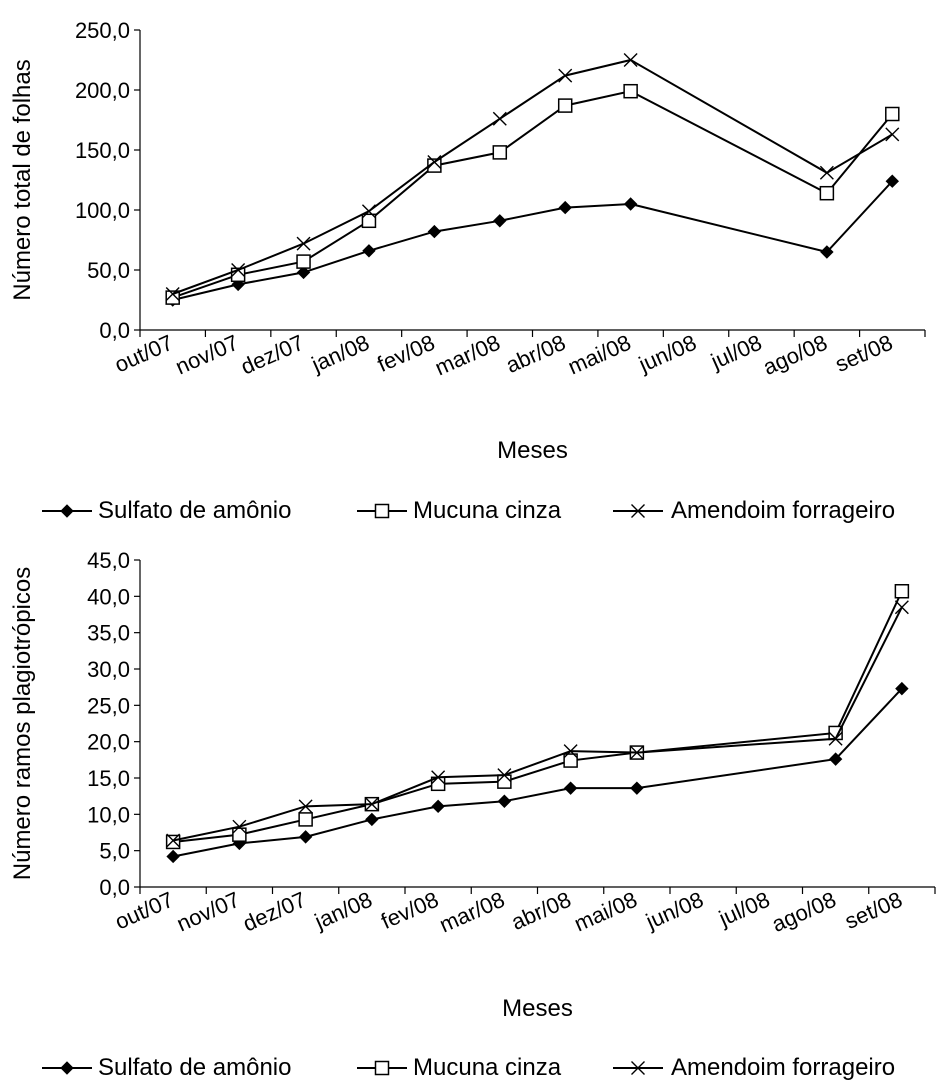 The width and height of the screenshot is (941, 1090). Describe the element at coordinates (102, 30) in the screenshot. I see `y-tick-label: 250,0` at that location.